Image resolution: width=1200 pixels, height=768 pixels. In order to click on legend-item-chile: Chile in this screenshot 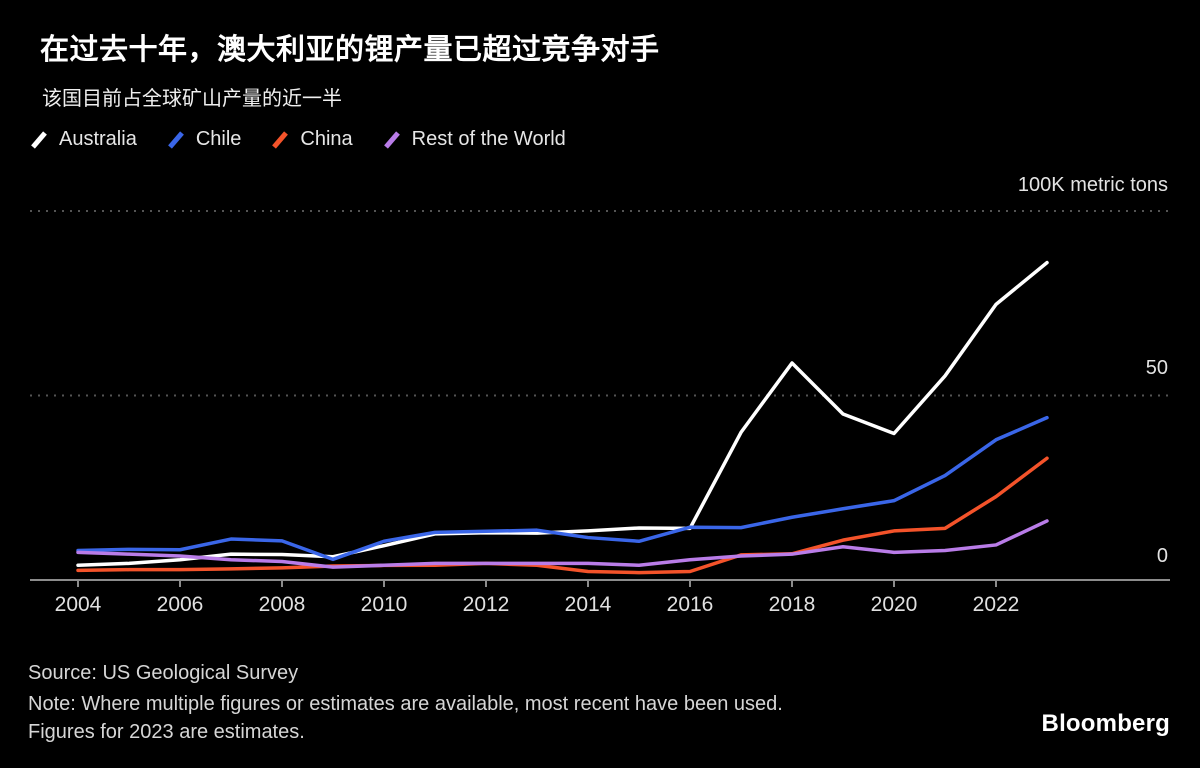, I will do `click(204, 139)`.